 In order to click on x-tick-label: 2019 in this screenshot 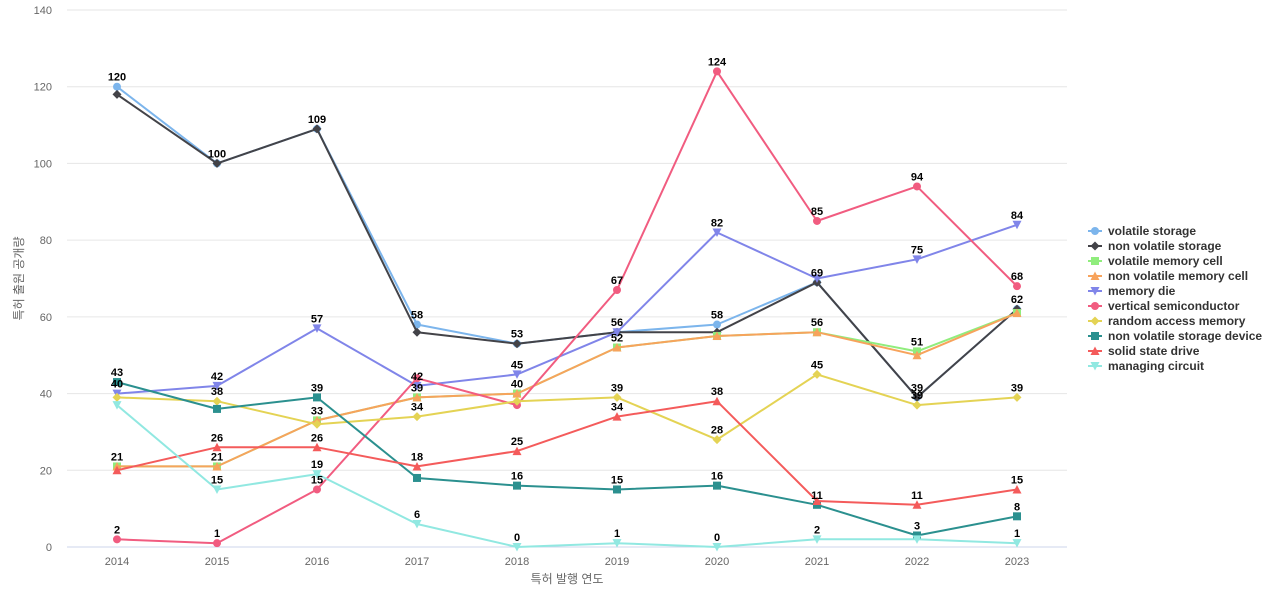, I will do `click(617, 562)`.